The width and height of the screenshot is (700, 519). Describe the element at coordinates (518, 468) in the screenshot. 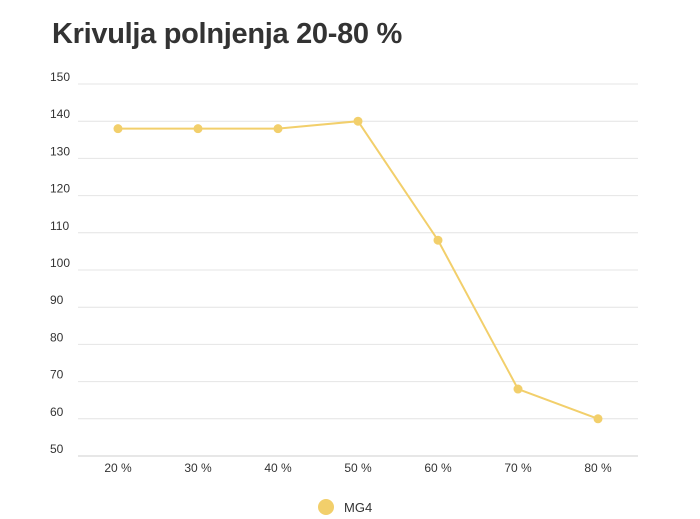

I see `x-tick-label: 70 %` at that location.